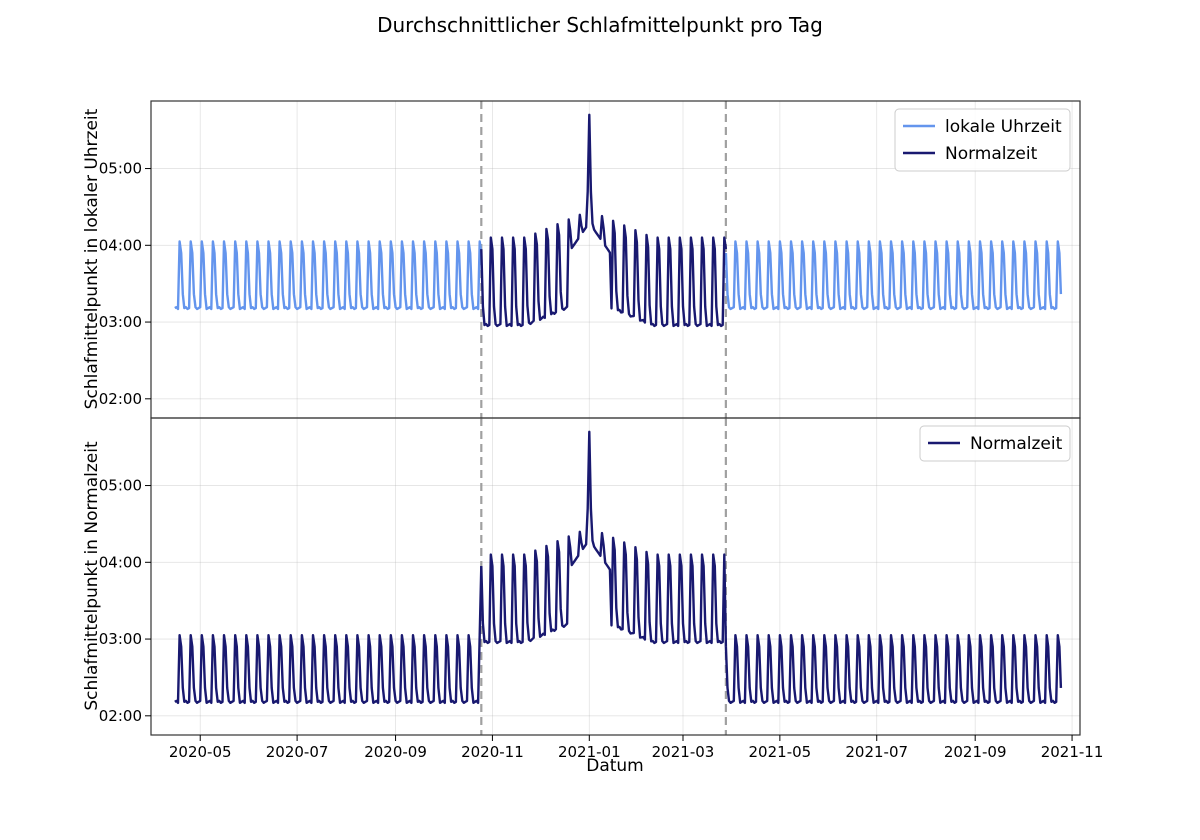 The height and width of the screenshot is (840, 1200). What do you see at coordinates (297, 752) in the screenshot?
I see `x-tick-label: 2020-07` at bounding box center [297, 752].